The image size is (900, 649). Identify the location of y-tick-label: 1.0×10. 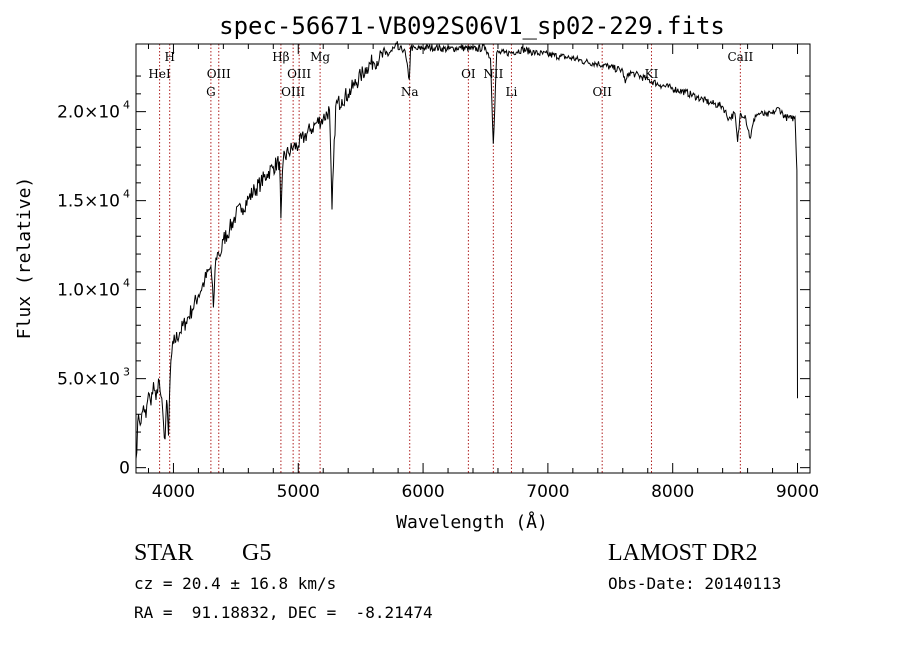
(88, 291).